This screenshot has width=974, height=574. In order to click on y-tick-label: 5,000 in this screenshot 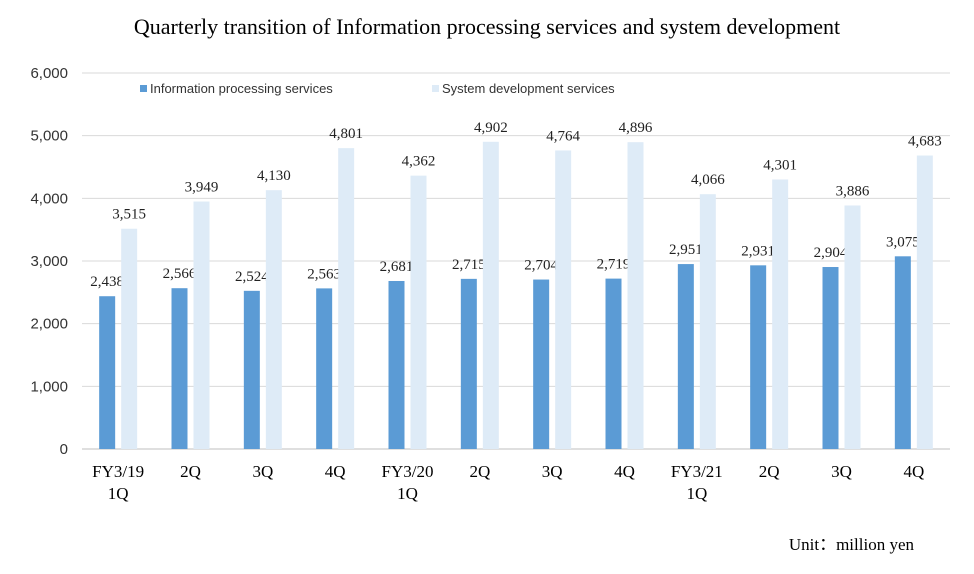, I will do `click(49, 136)`.